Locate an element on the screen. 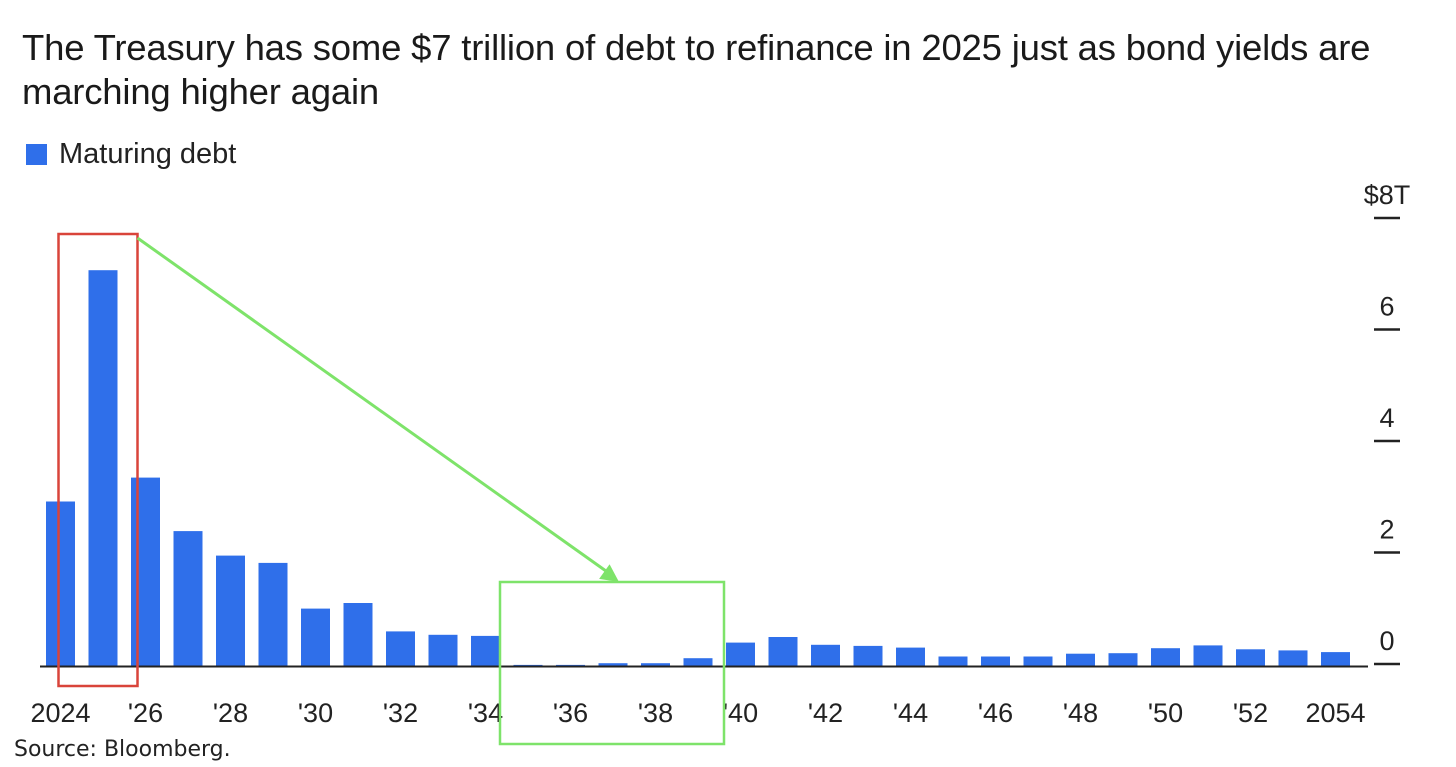 This screenshot has width=1456, height=767. bar-2037 is located at coordinates (613, 664).